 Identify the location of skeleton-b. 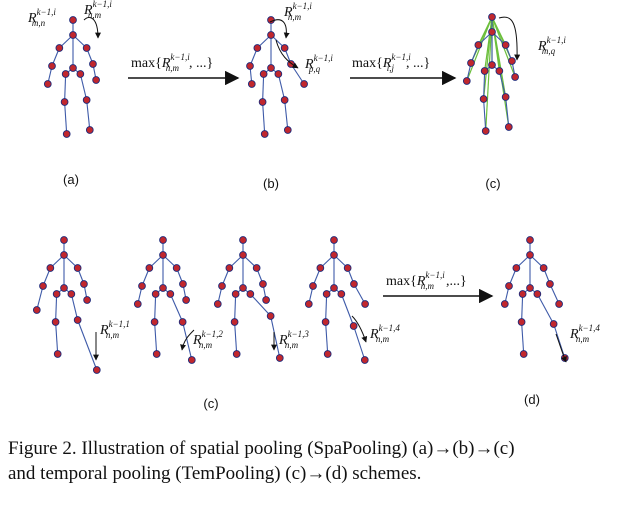
(277, 77).